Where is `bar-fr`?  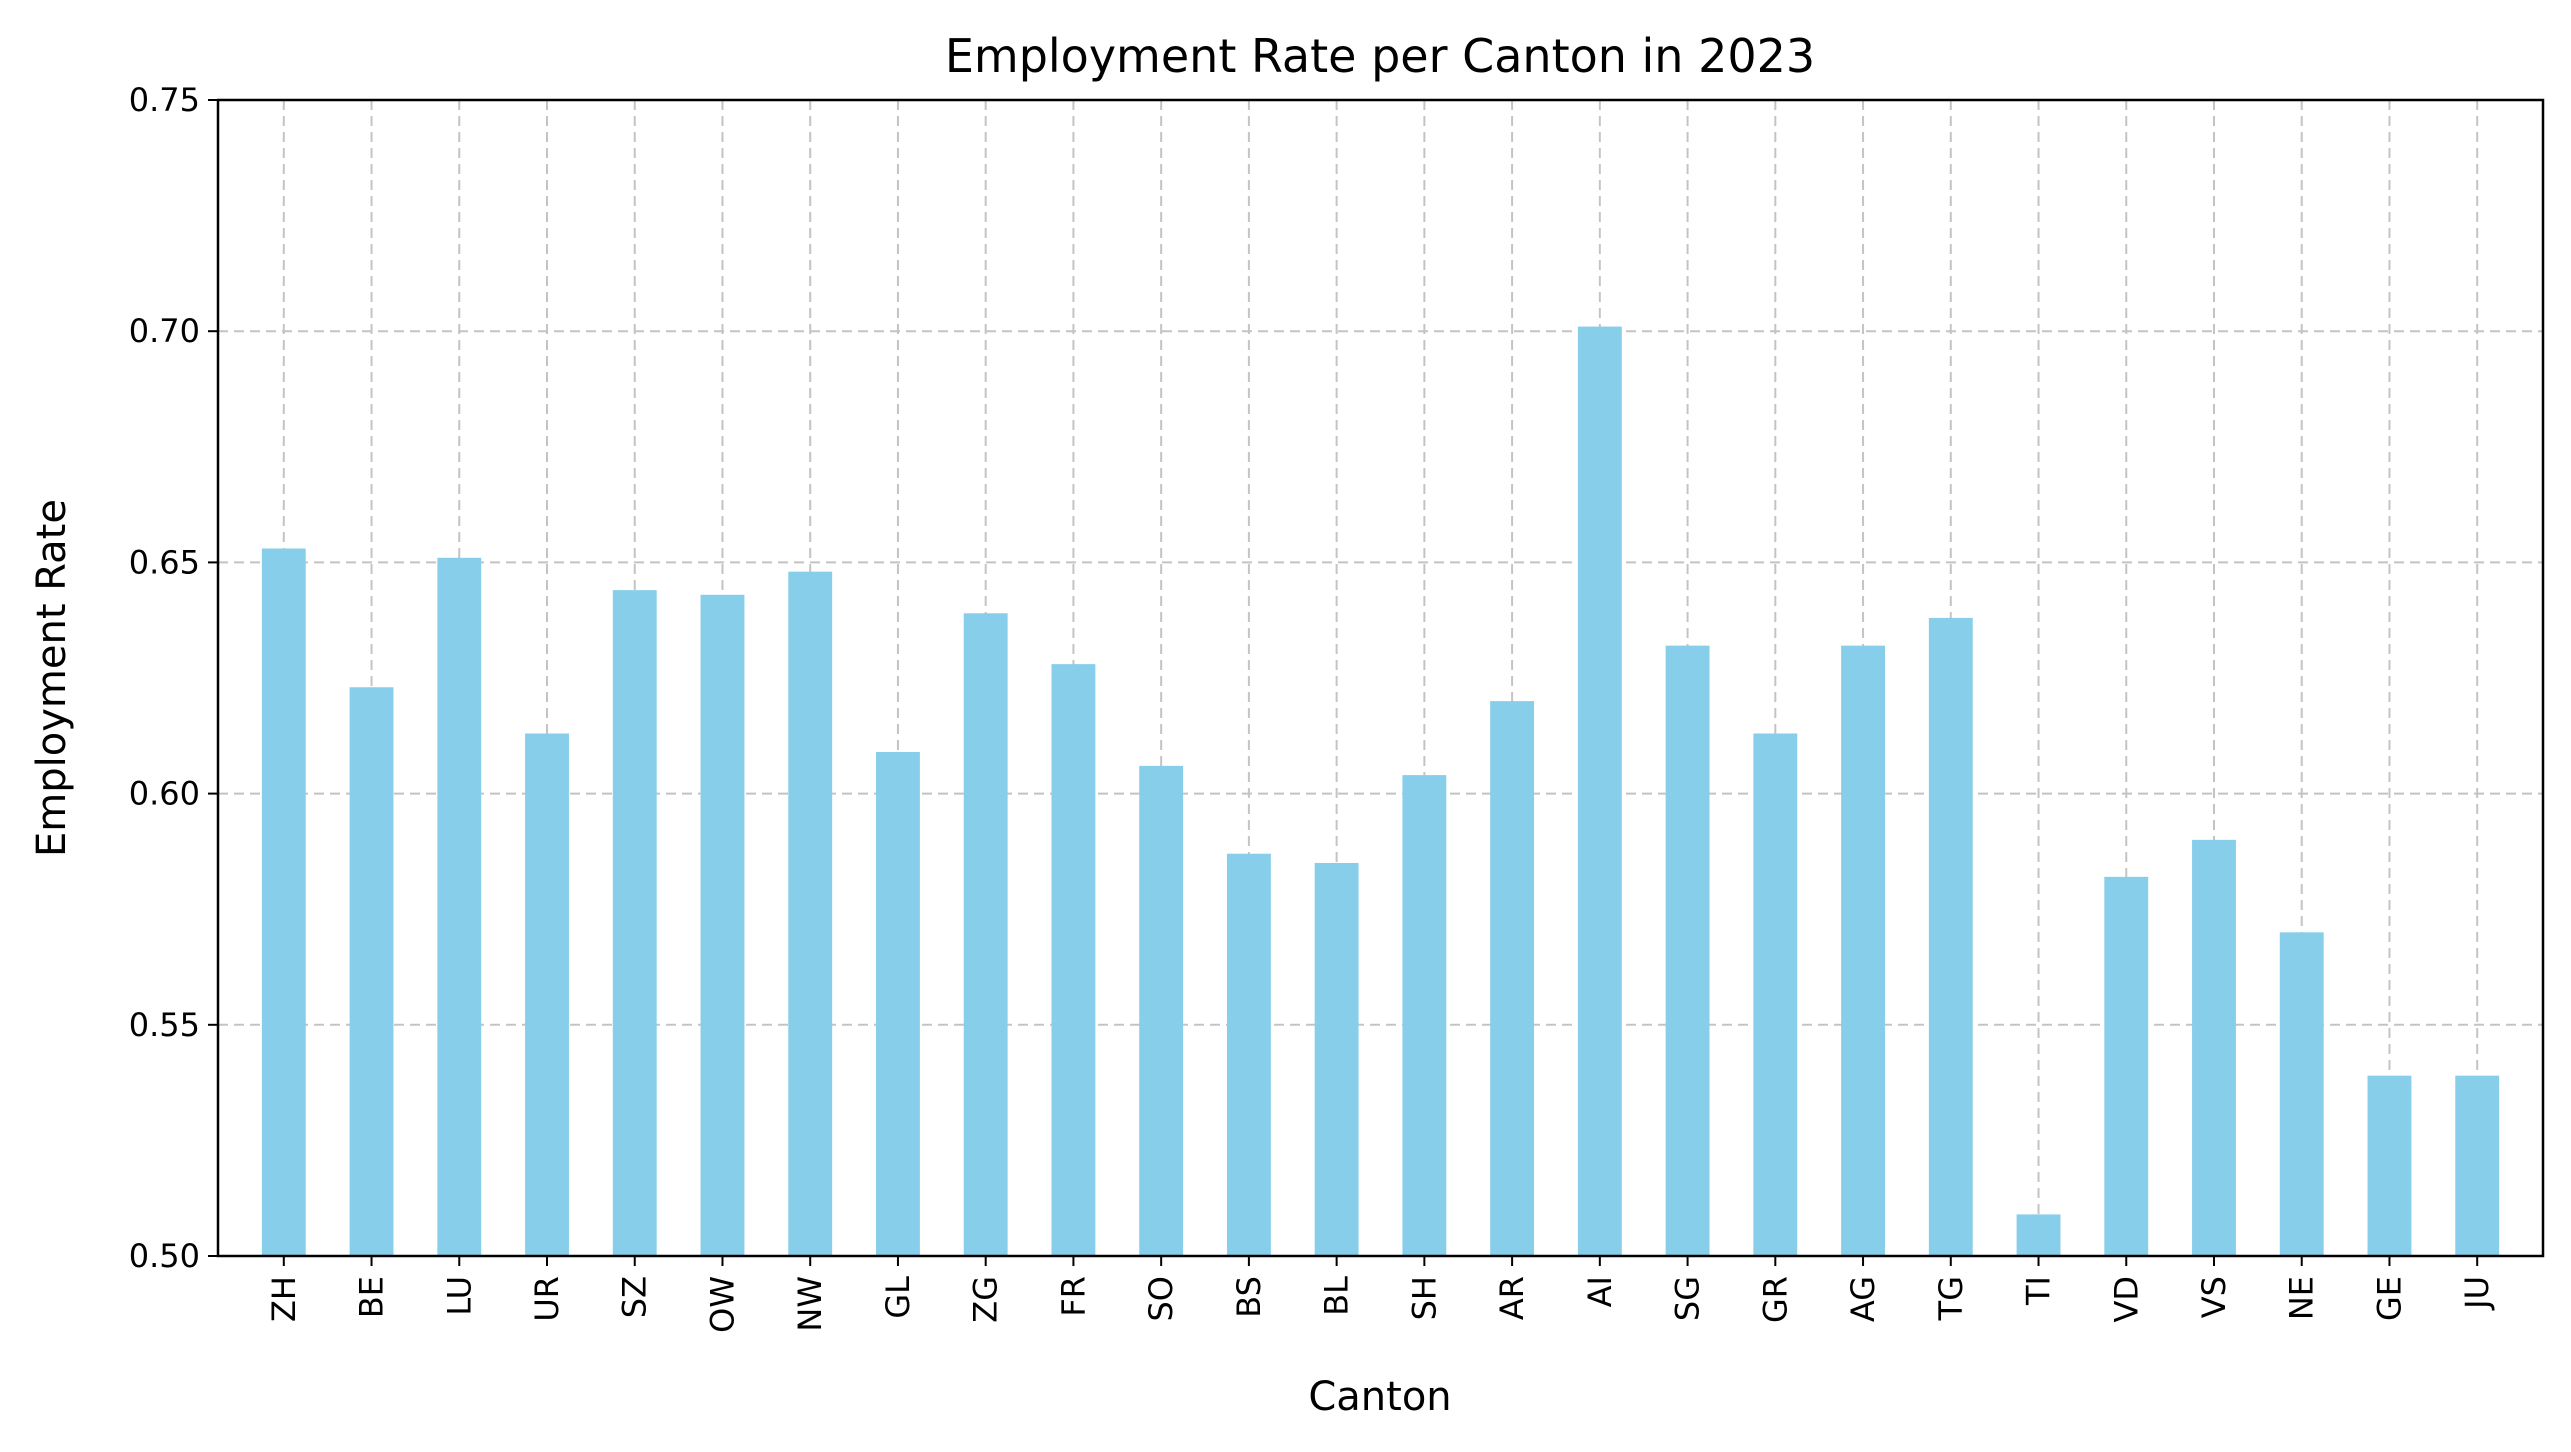
bar-fr is located at coordinates (1073, 960).